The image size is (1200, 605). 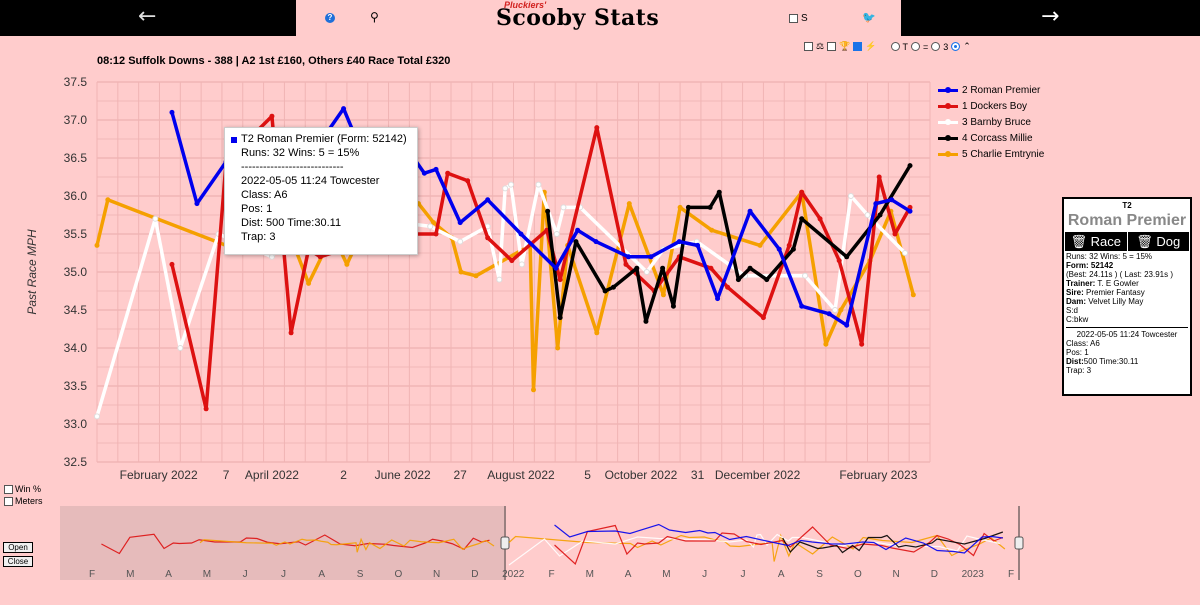 I want to click on card-dist-row: Dist:500 Time:30.11, so click(x=1127, y=361).